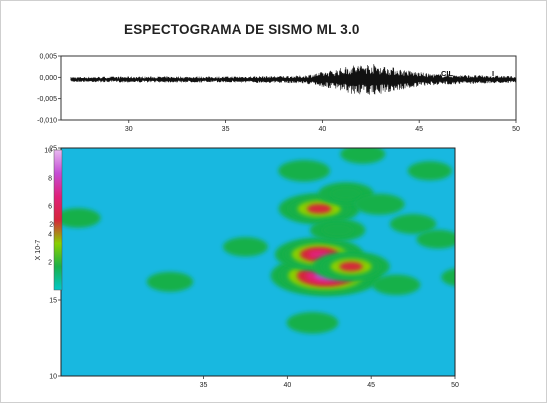  I want to click on seismogram-x-tick-label: 50, so click(516, 129).